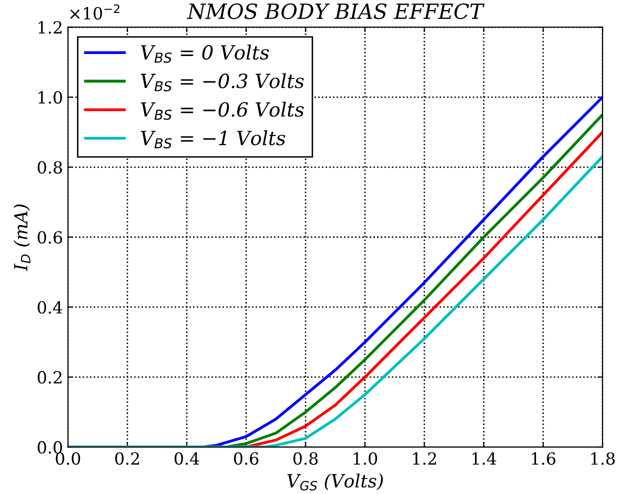 The image size is (618, 494). I want to click on y-tick-label: 0.2, so click(50, 377).